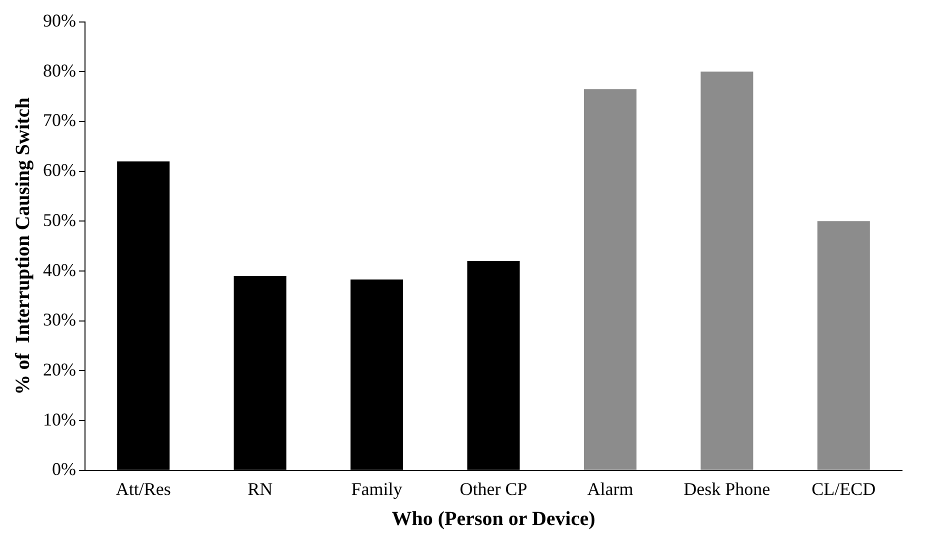 The width and height of the screenshot is (930, 544). What do you see at coordinates (727, 488) in the screenshot?
I see `x-tick-label: Desk Phone` at bounding box center [727, 488].